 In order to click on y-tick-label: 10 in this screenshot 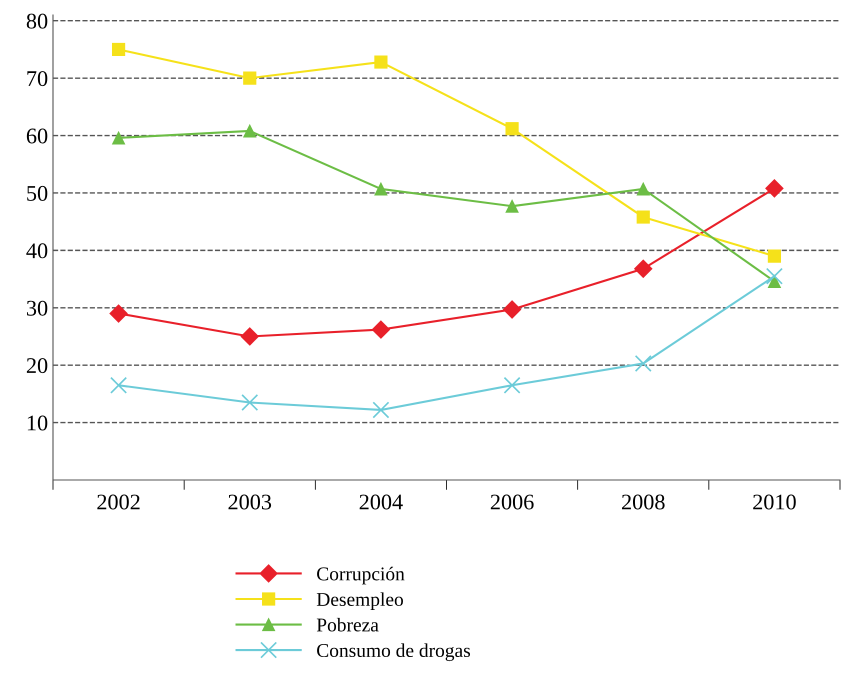, I will do `click(38, 423)`.